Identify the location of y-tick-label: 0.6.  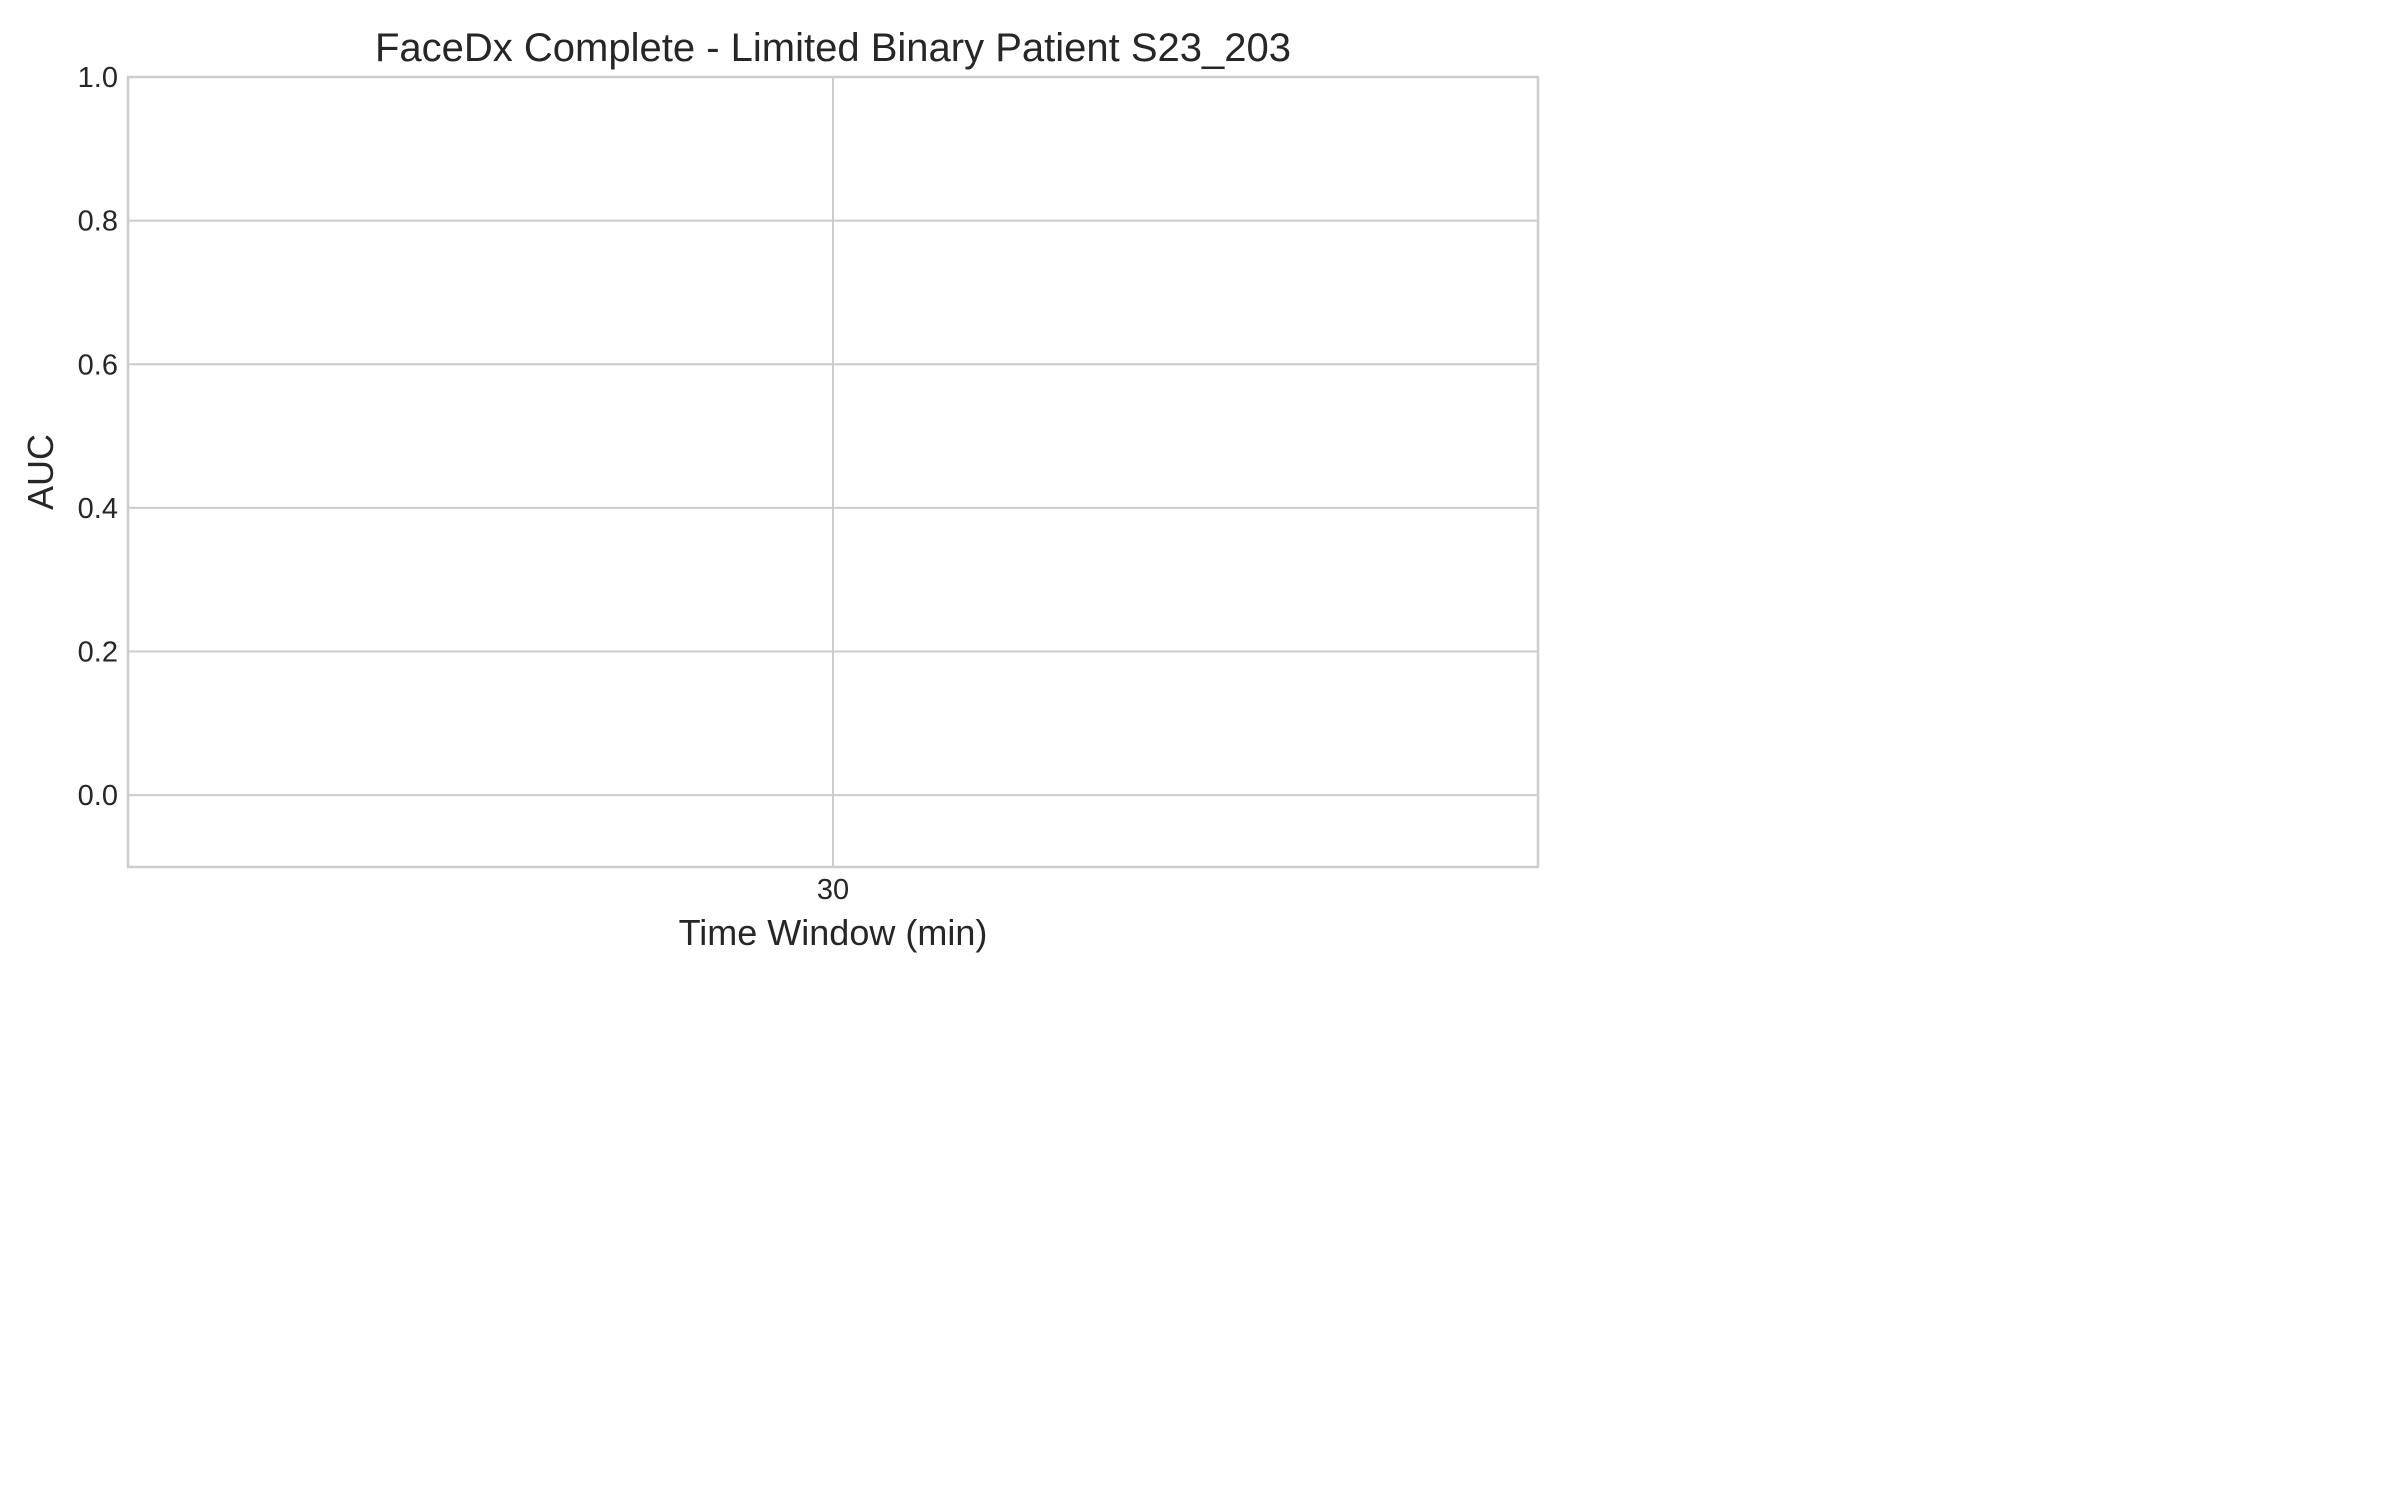
(98, 365).